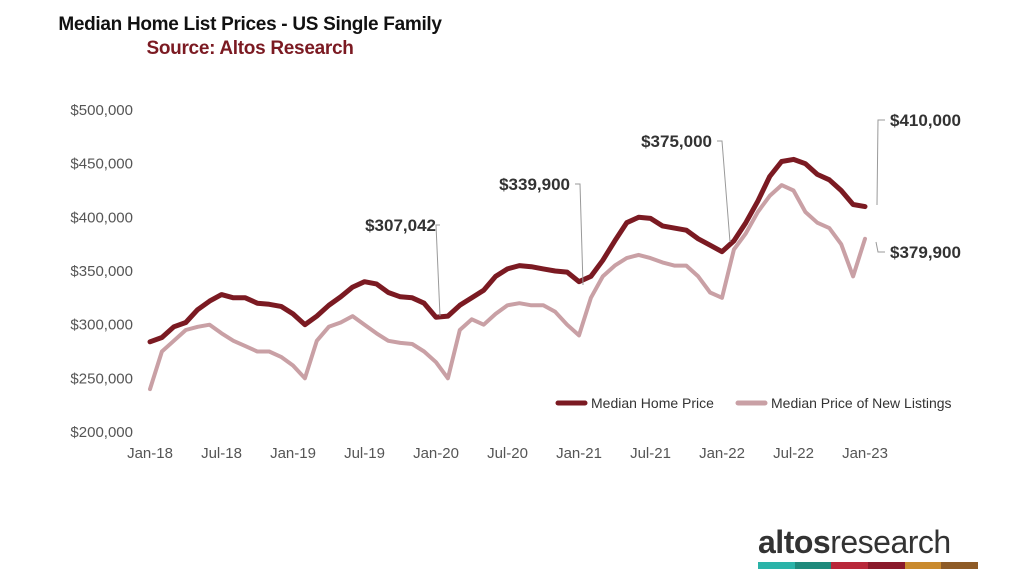 The width and height of the screenshot is (1024, 576). What do you see at coordinates (364, 453) in the screenshot?
I see `x-tick-label: Jul-19` at bounding box center [364, 453].